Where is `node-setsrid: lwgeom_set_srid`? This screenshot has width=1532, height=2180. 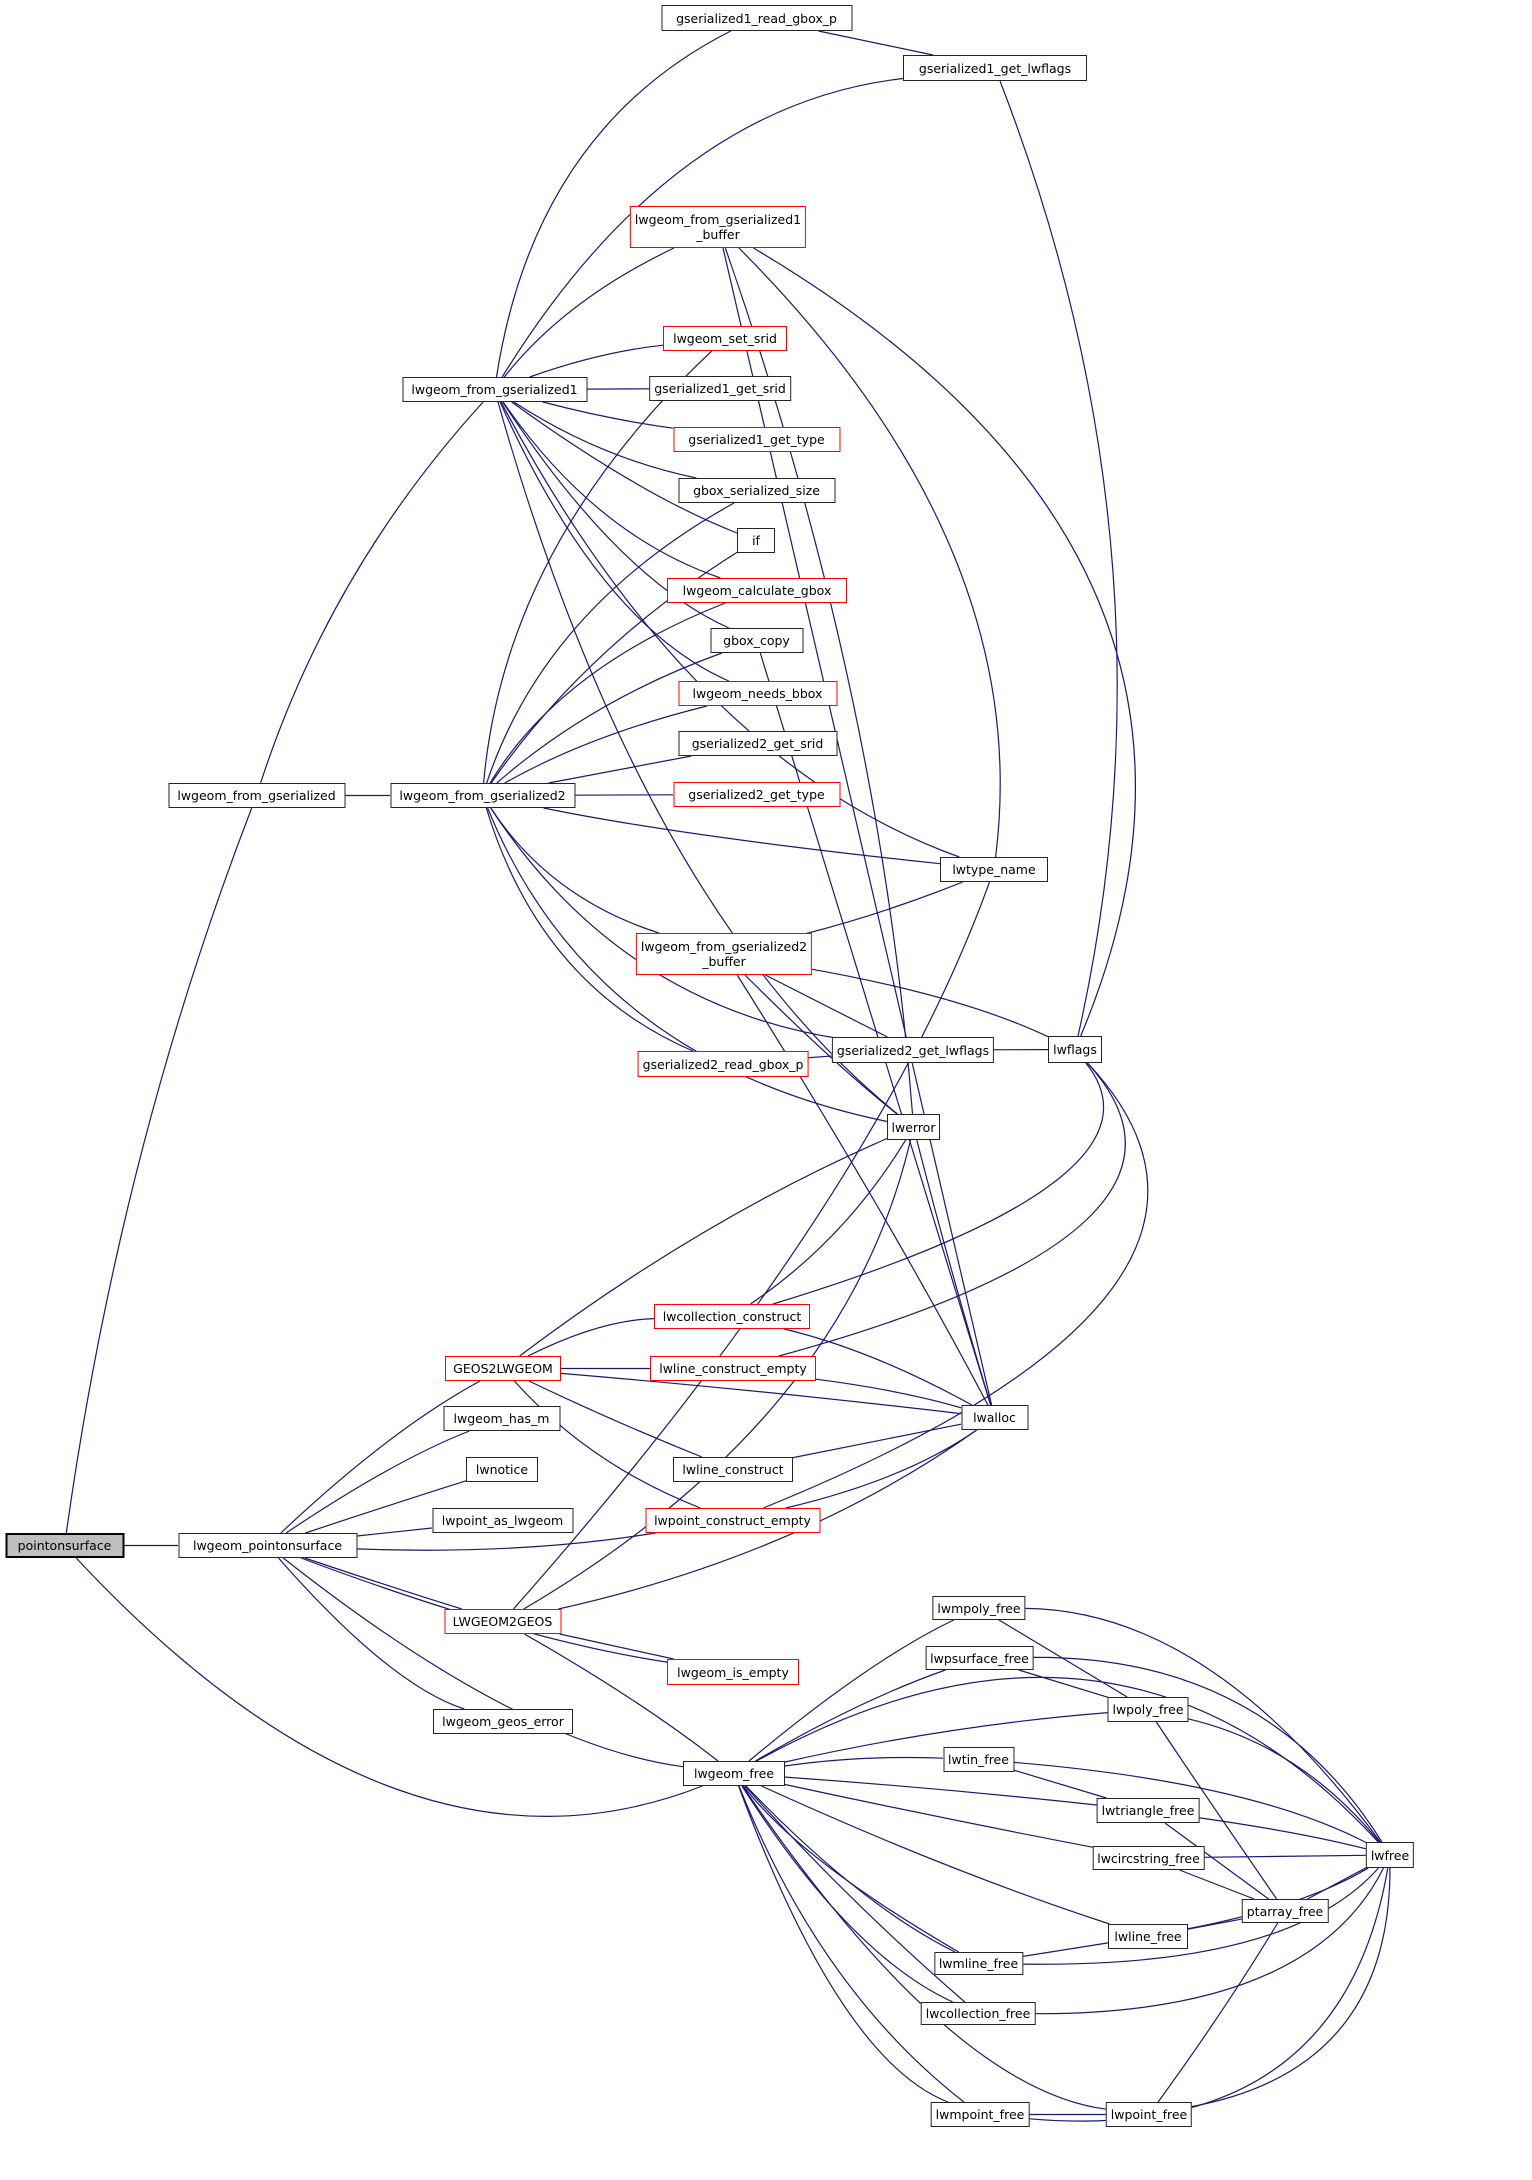 node-setsrid: lwgeom_set_srid is located at coordinates (725, 338).